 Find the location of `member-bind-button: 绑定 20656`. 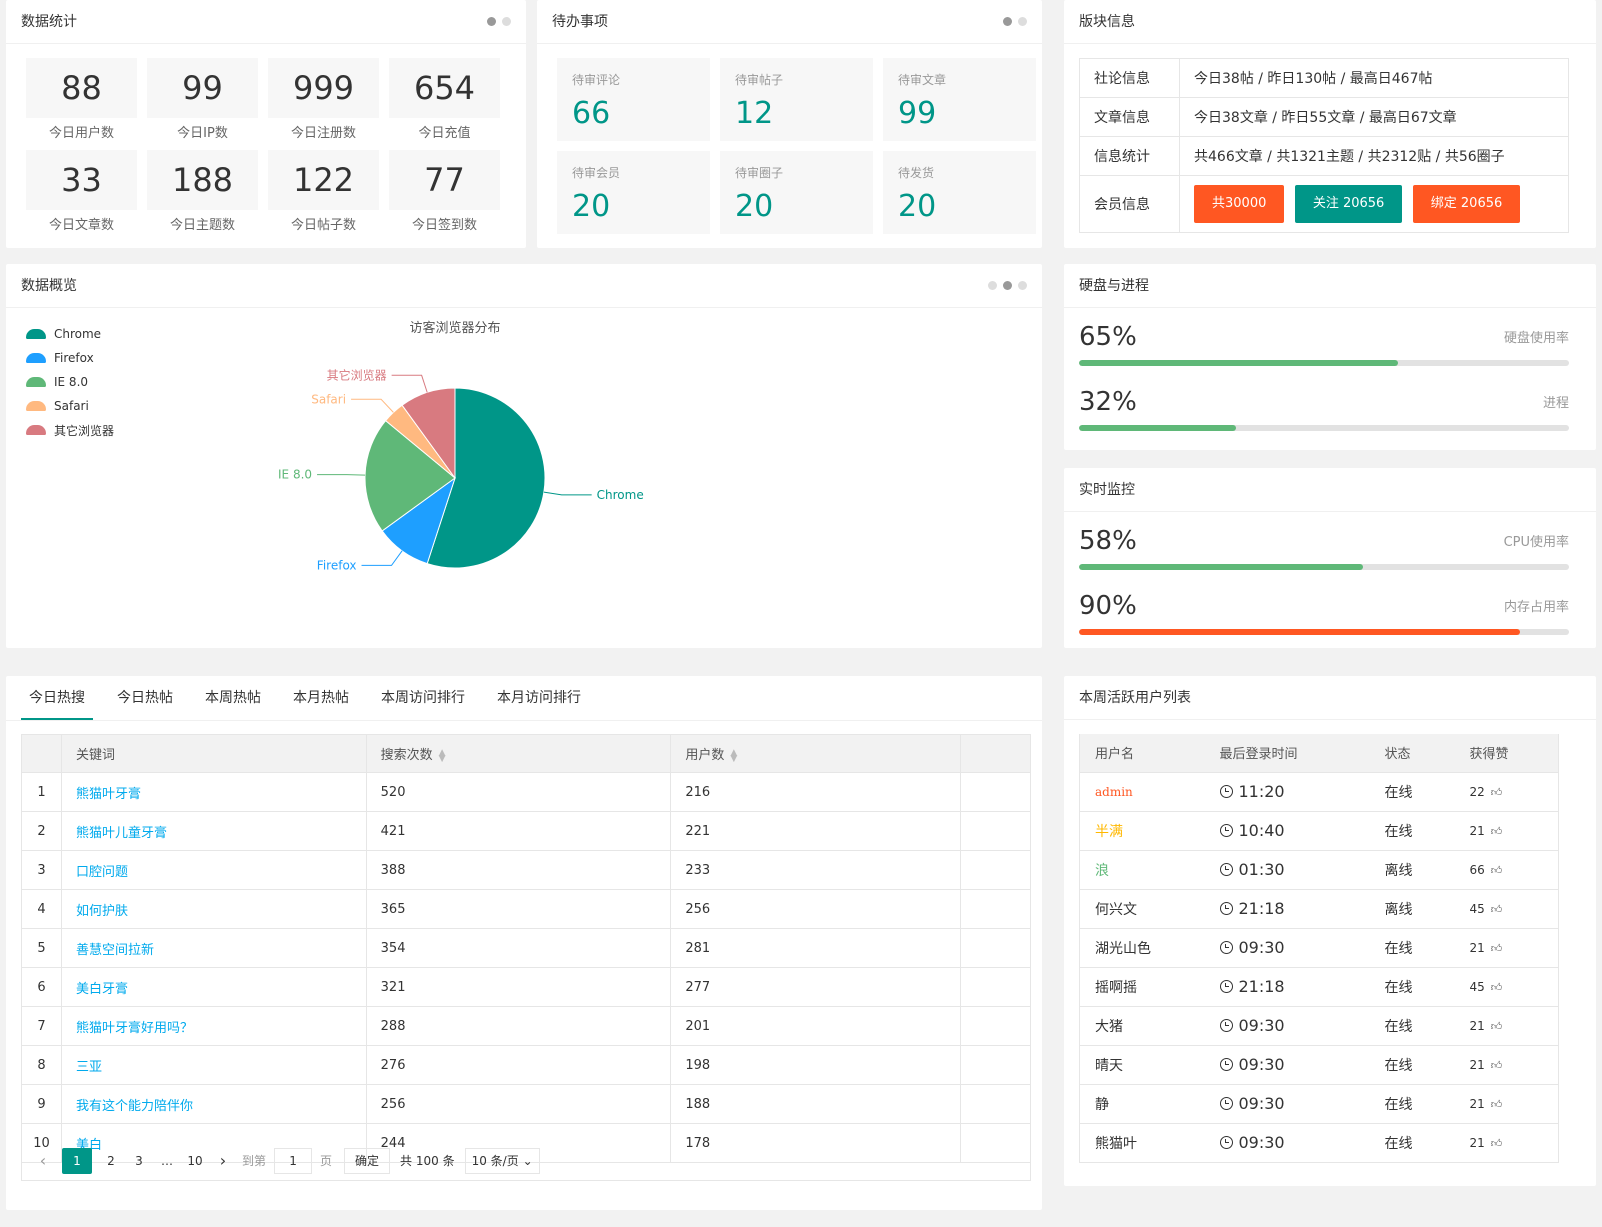

member-bind-button: 绑定 20656 is located at coordinates (1466, 204).